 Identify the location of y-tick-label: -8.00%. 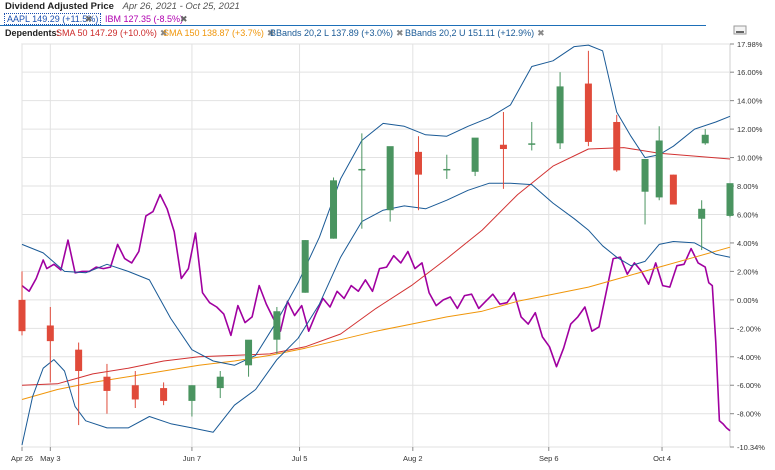
(749, 414).